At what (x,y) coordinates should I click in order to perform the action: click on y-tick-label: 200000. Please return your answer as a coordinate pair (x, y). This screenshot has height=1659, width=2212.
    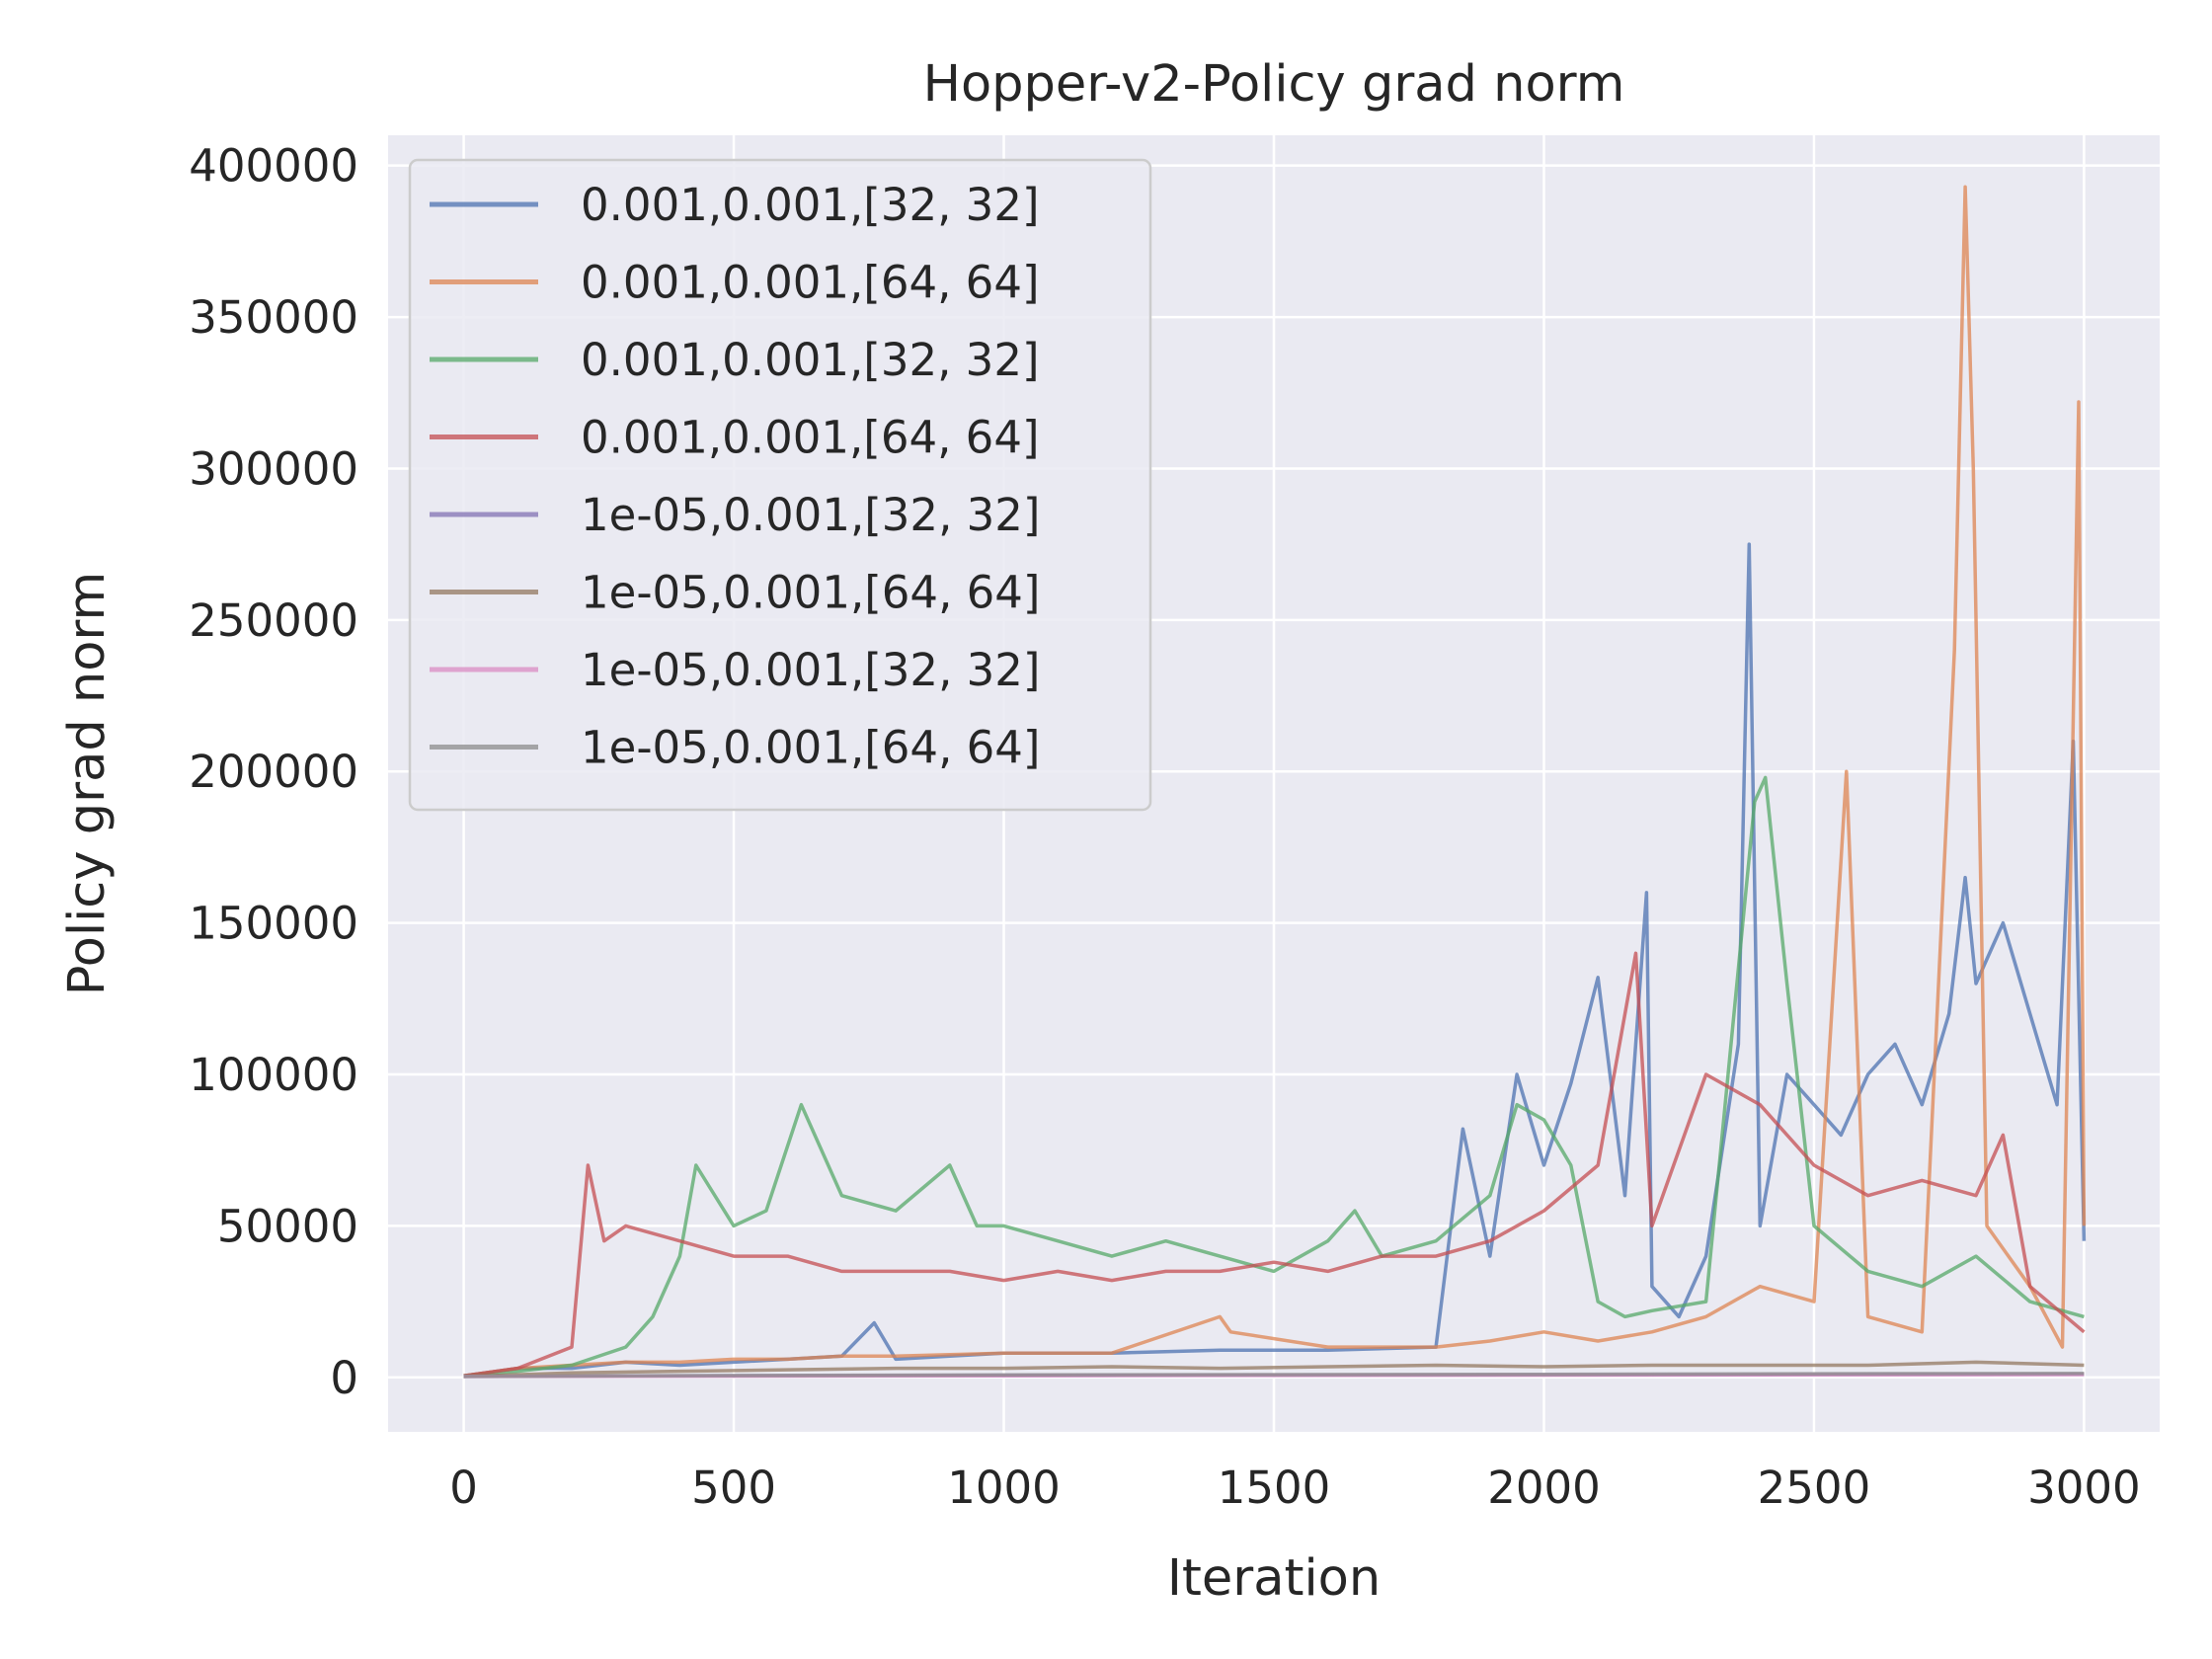
    Looking at the image, I should click on (273, 772).